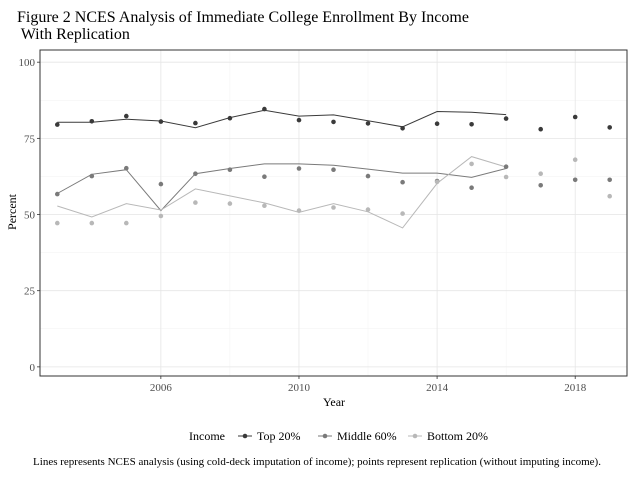 Image resolution: width=634 pixels, height=481 pixels. I want to click on y-tick-label: 25, so click(30, 292).